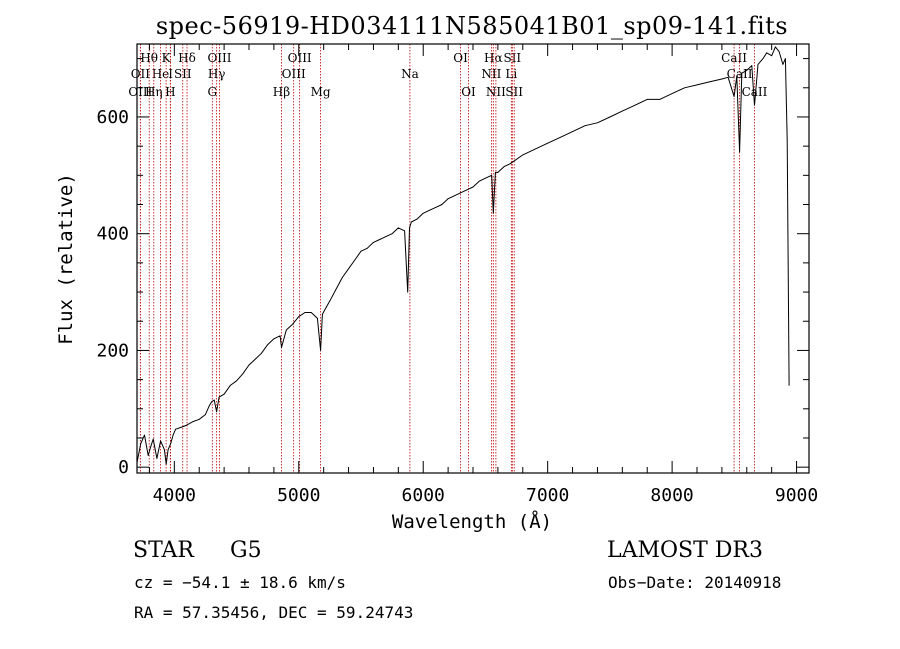 The width and height of the screenshot is (900, 649). I want to click on line-label: He, so click(161, 74).